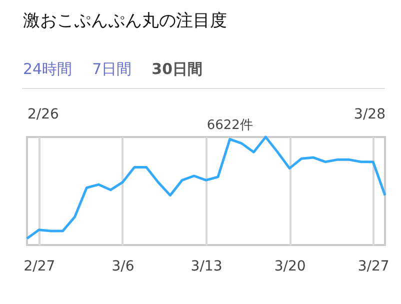  What do you see at coordinates (123, 266) in the screenshot?
I see `x-tick-label: 3/6` at bounding box center [123, 266].